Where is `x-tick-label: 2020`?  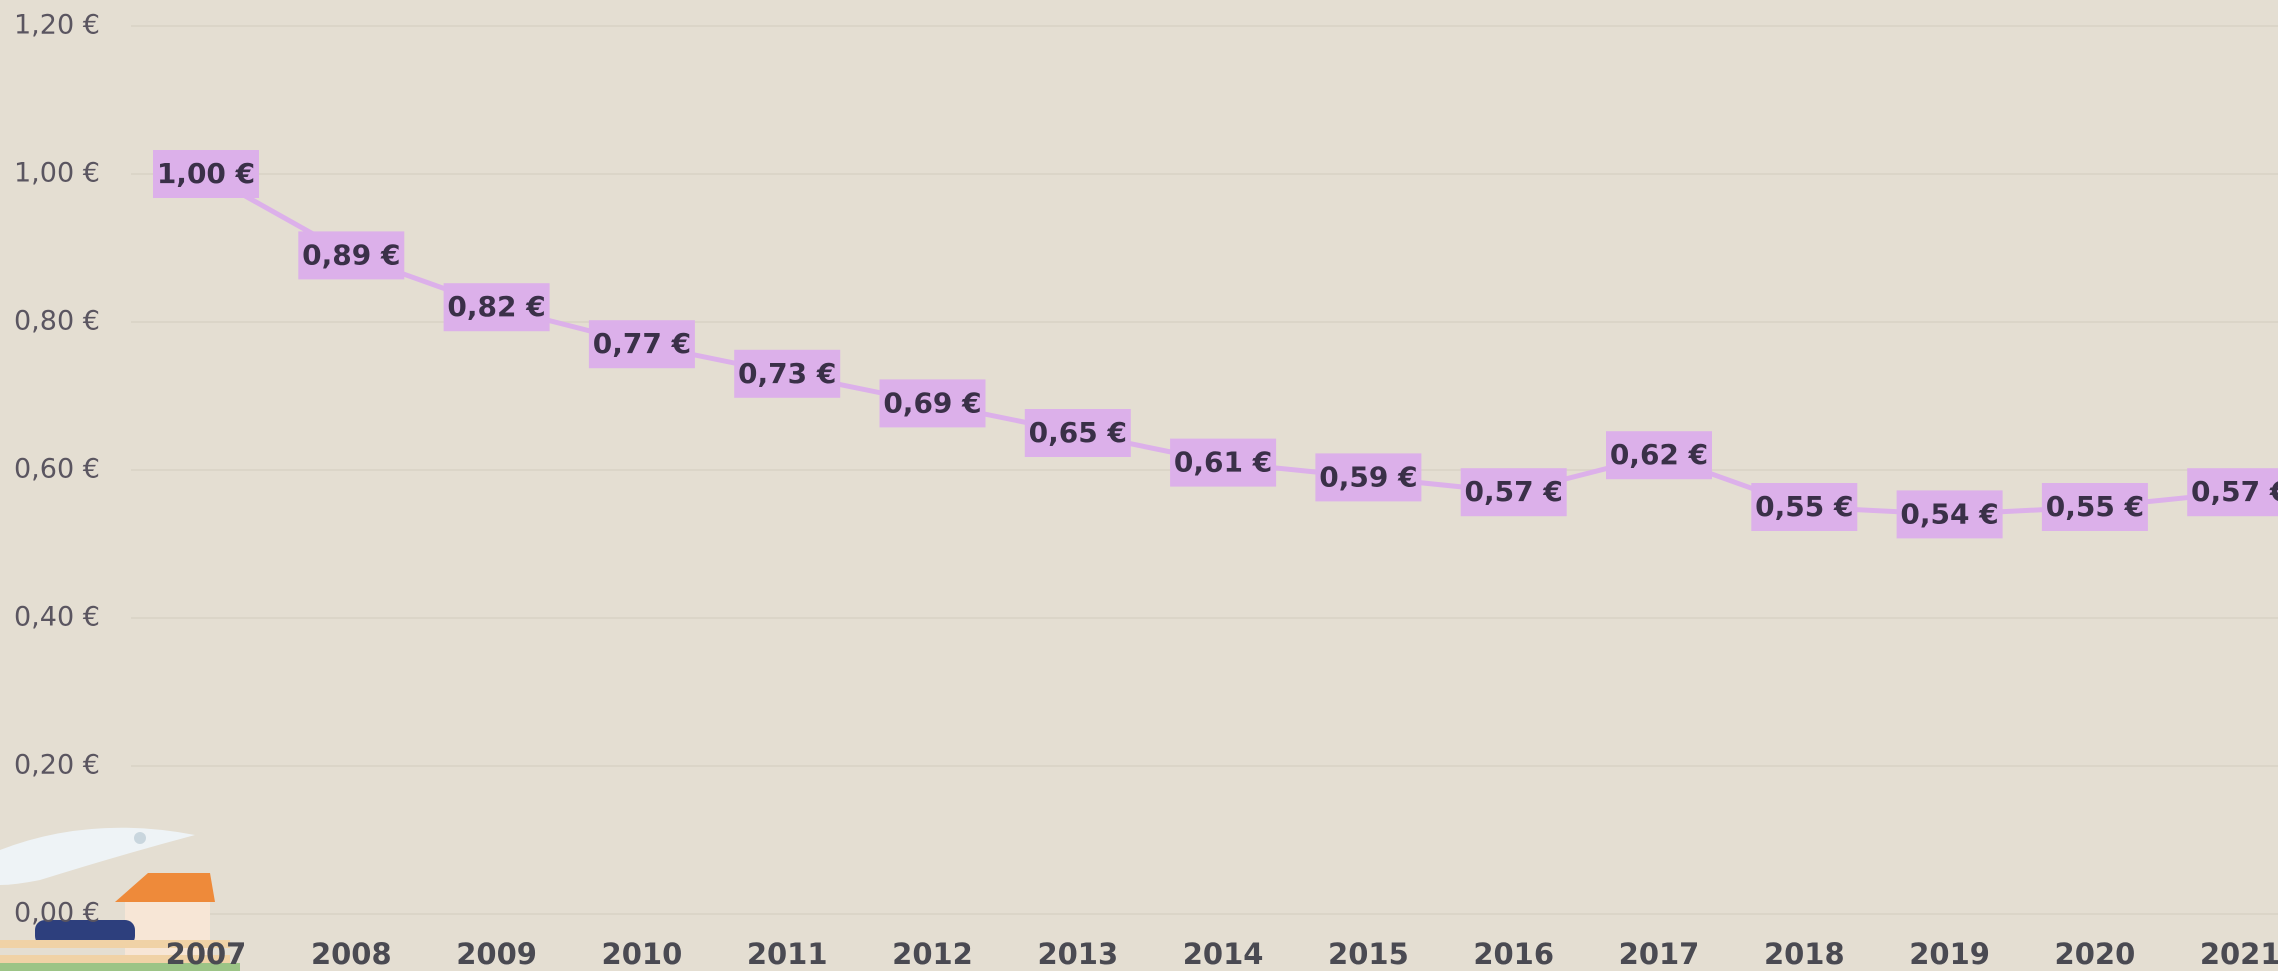 x-tick-label: 2020 is located at coordinates (2095, 954).